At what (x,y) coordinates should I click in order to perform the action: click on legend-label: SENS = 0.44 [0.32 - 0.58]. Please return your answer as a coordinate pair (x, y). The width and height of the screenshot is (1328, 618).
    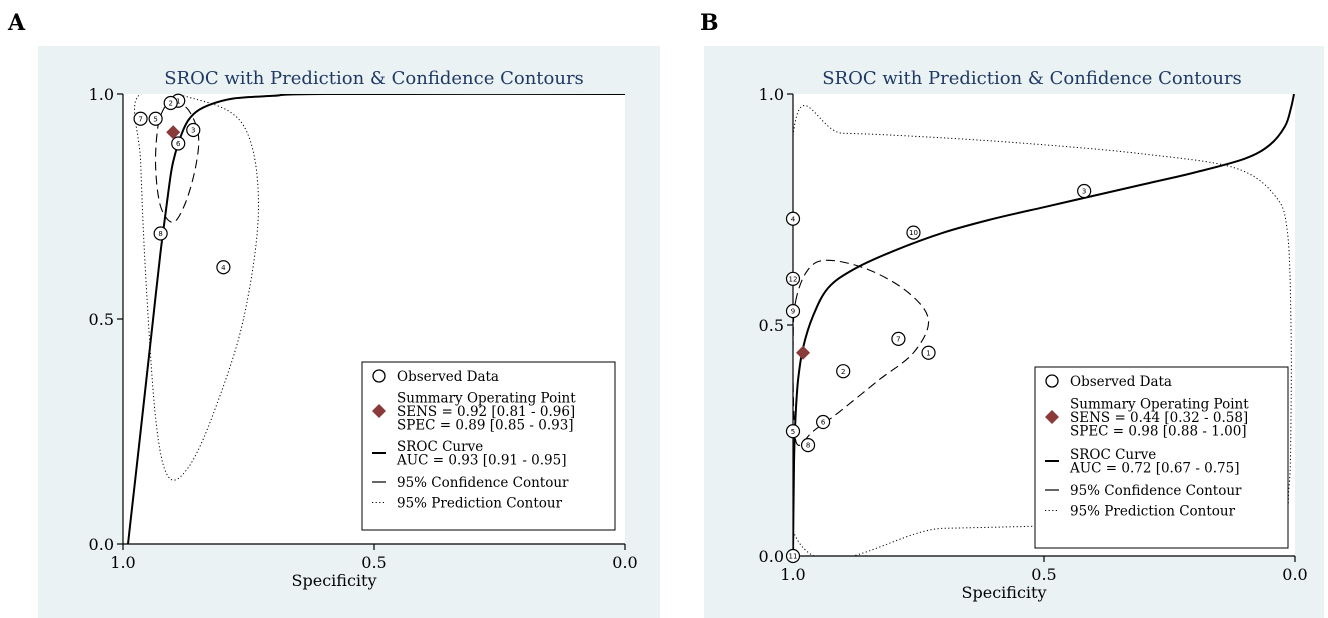
    Looking at the image, I should click on (1159, 418).